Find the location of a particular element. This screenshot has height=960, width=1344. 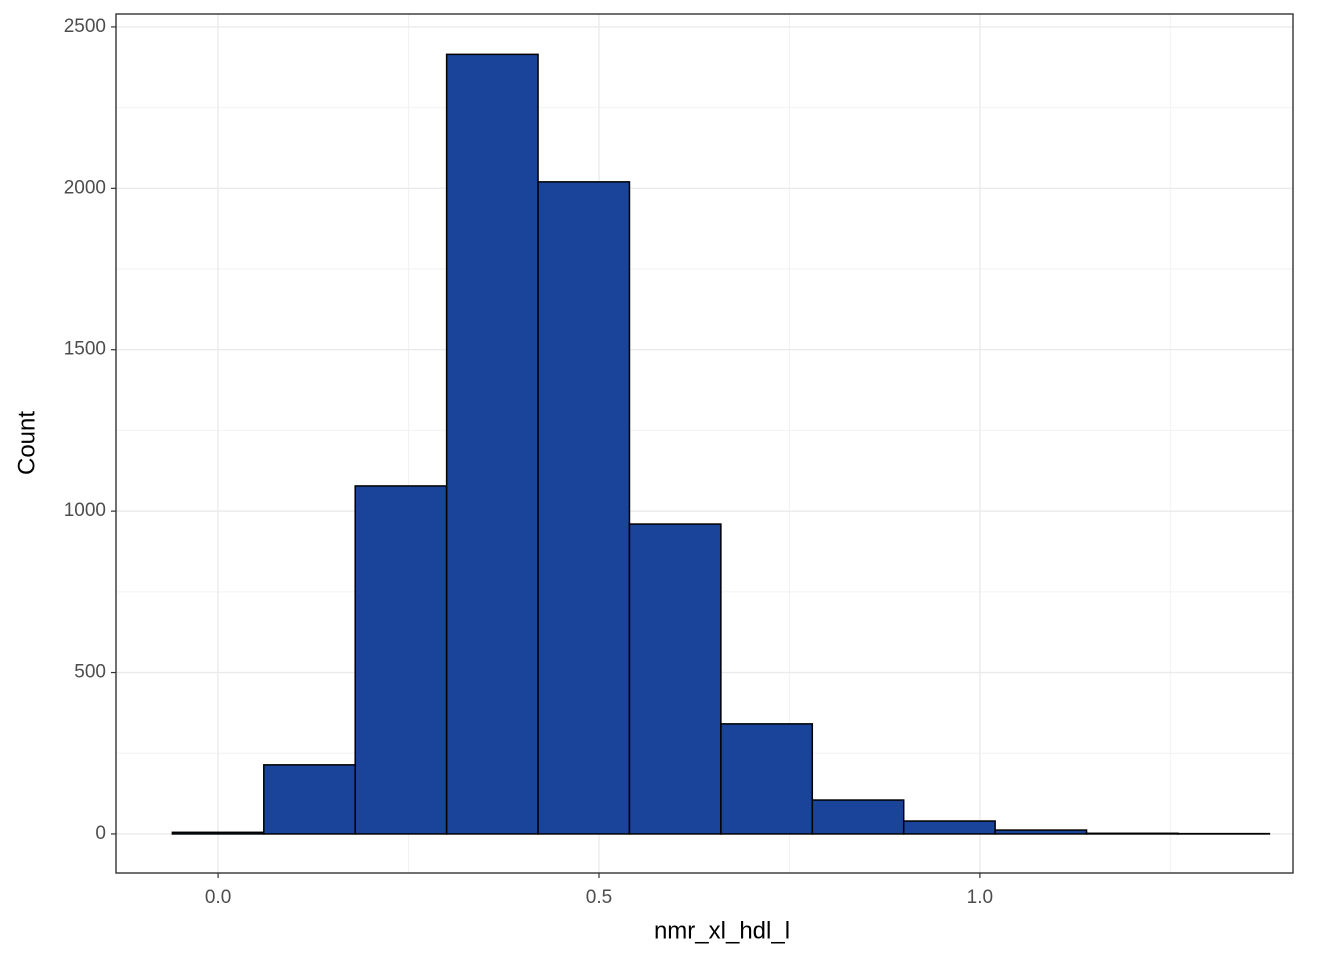

x-axis-label: nmr_xl_hdl_l is located at coordinates (722, 930).